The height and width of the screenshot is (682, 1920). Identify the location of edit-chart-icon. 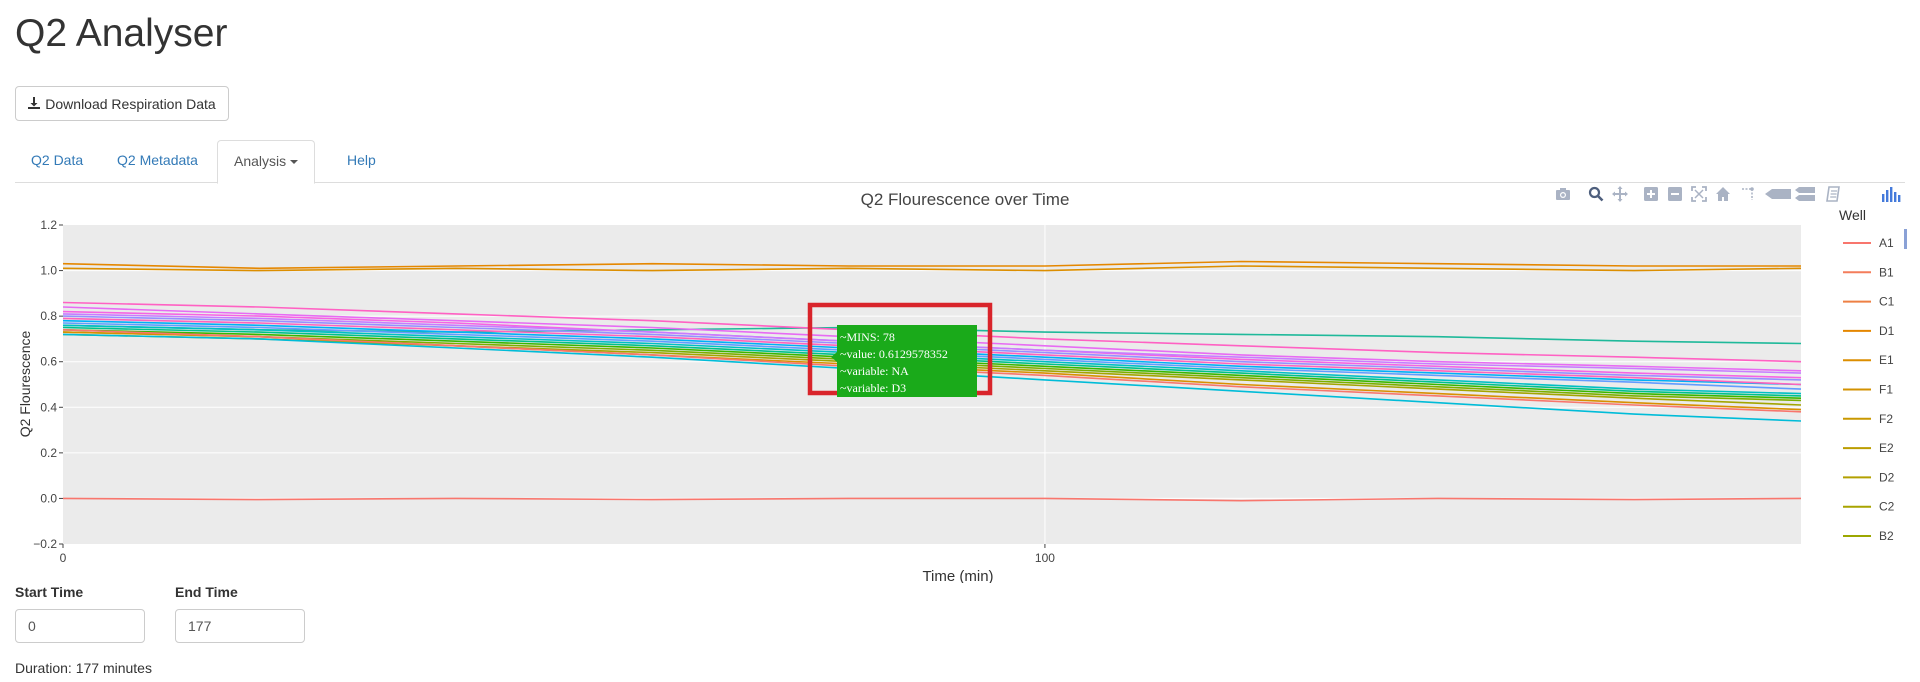
(1833, 194).